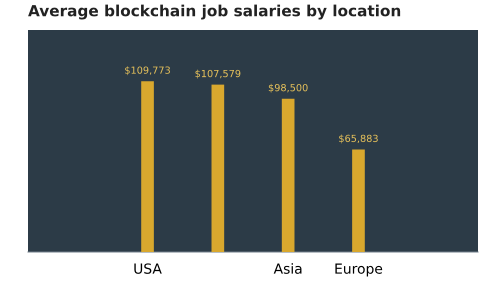 This screenshot has width=500, height=300. What do you see at coordinates (147, 71) in the screenshot?
I see `data-label: $109,773` at bounding box center [147, 71].